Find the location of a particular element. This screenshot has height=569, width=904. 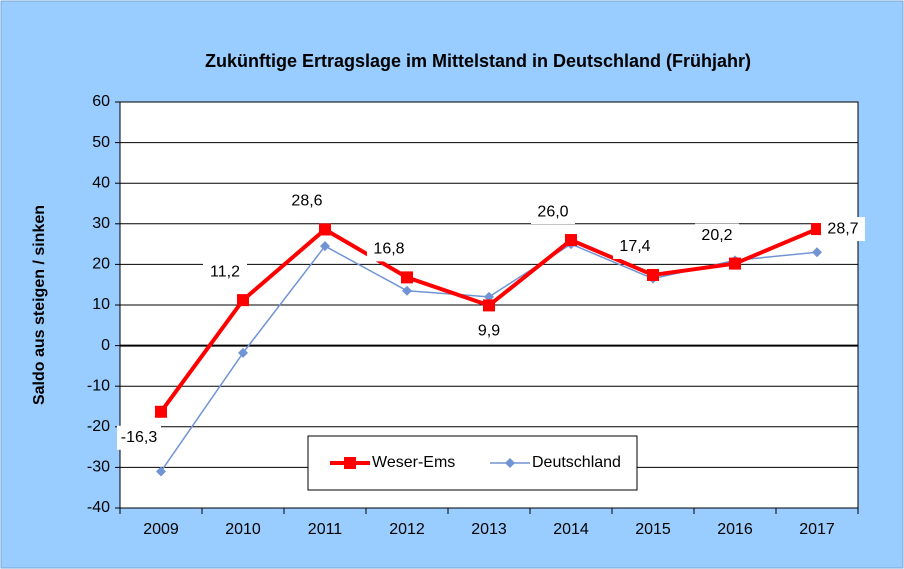

x-tick-label: 2009 is located at coordinates (161, 529).